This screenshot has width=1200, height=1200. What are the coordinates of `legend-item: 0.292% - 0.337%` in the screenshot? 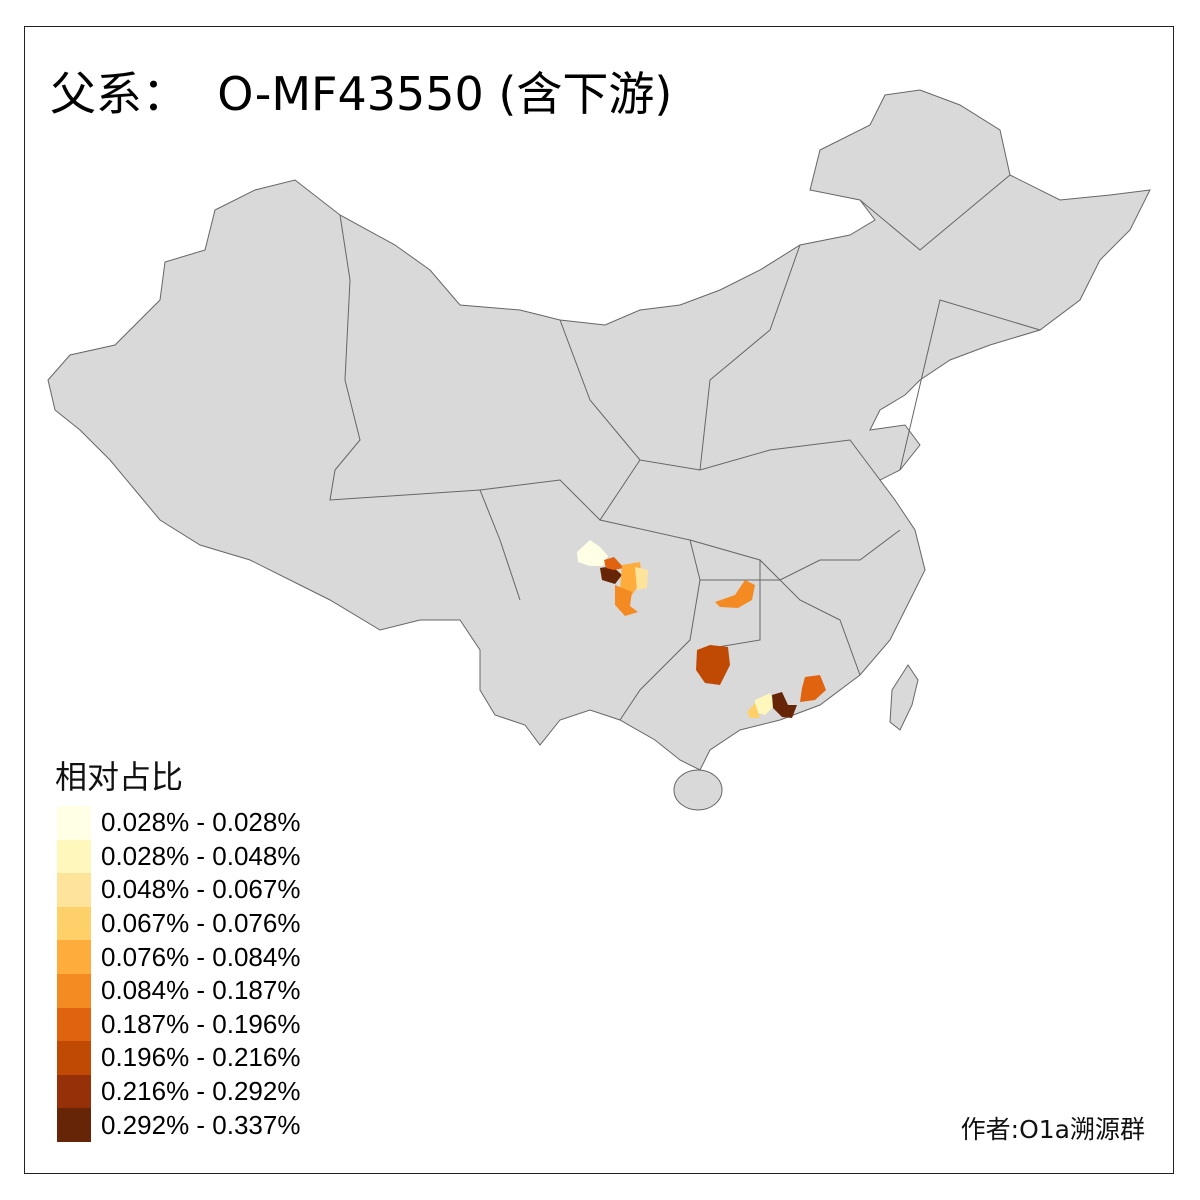 It's located at (178, 1125).